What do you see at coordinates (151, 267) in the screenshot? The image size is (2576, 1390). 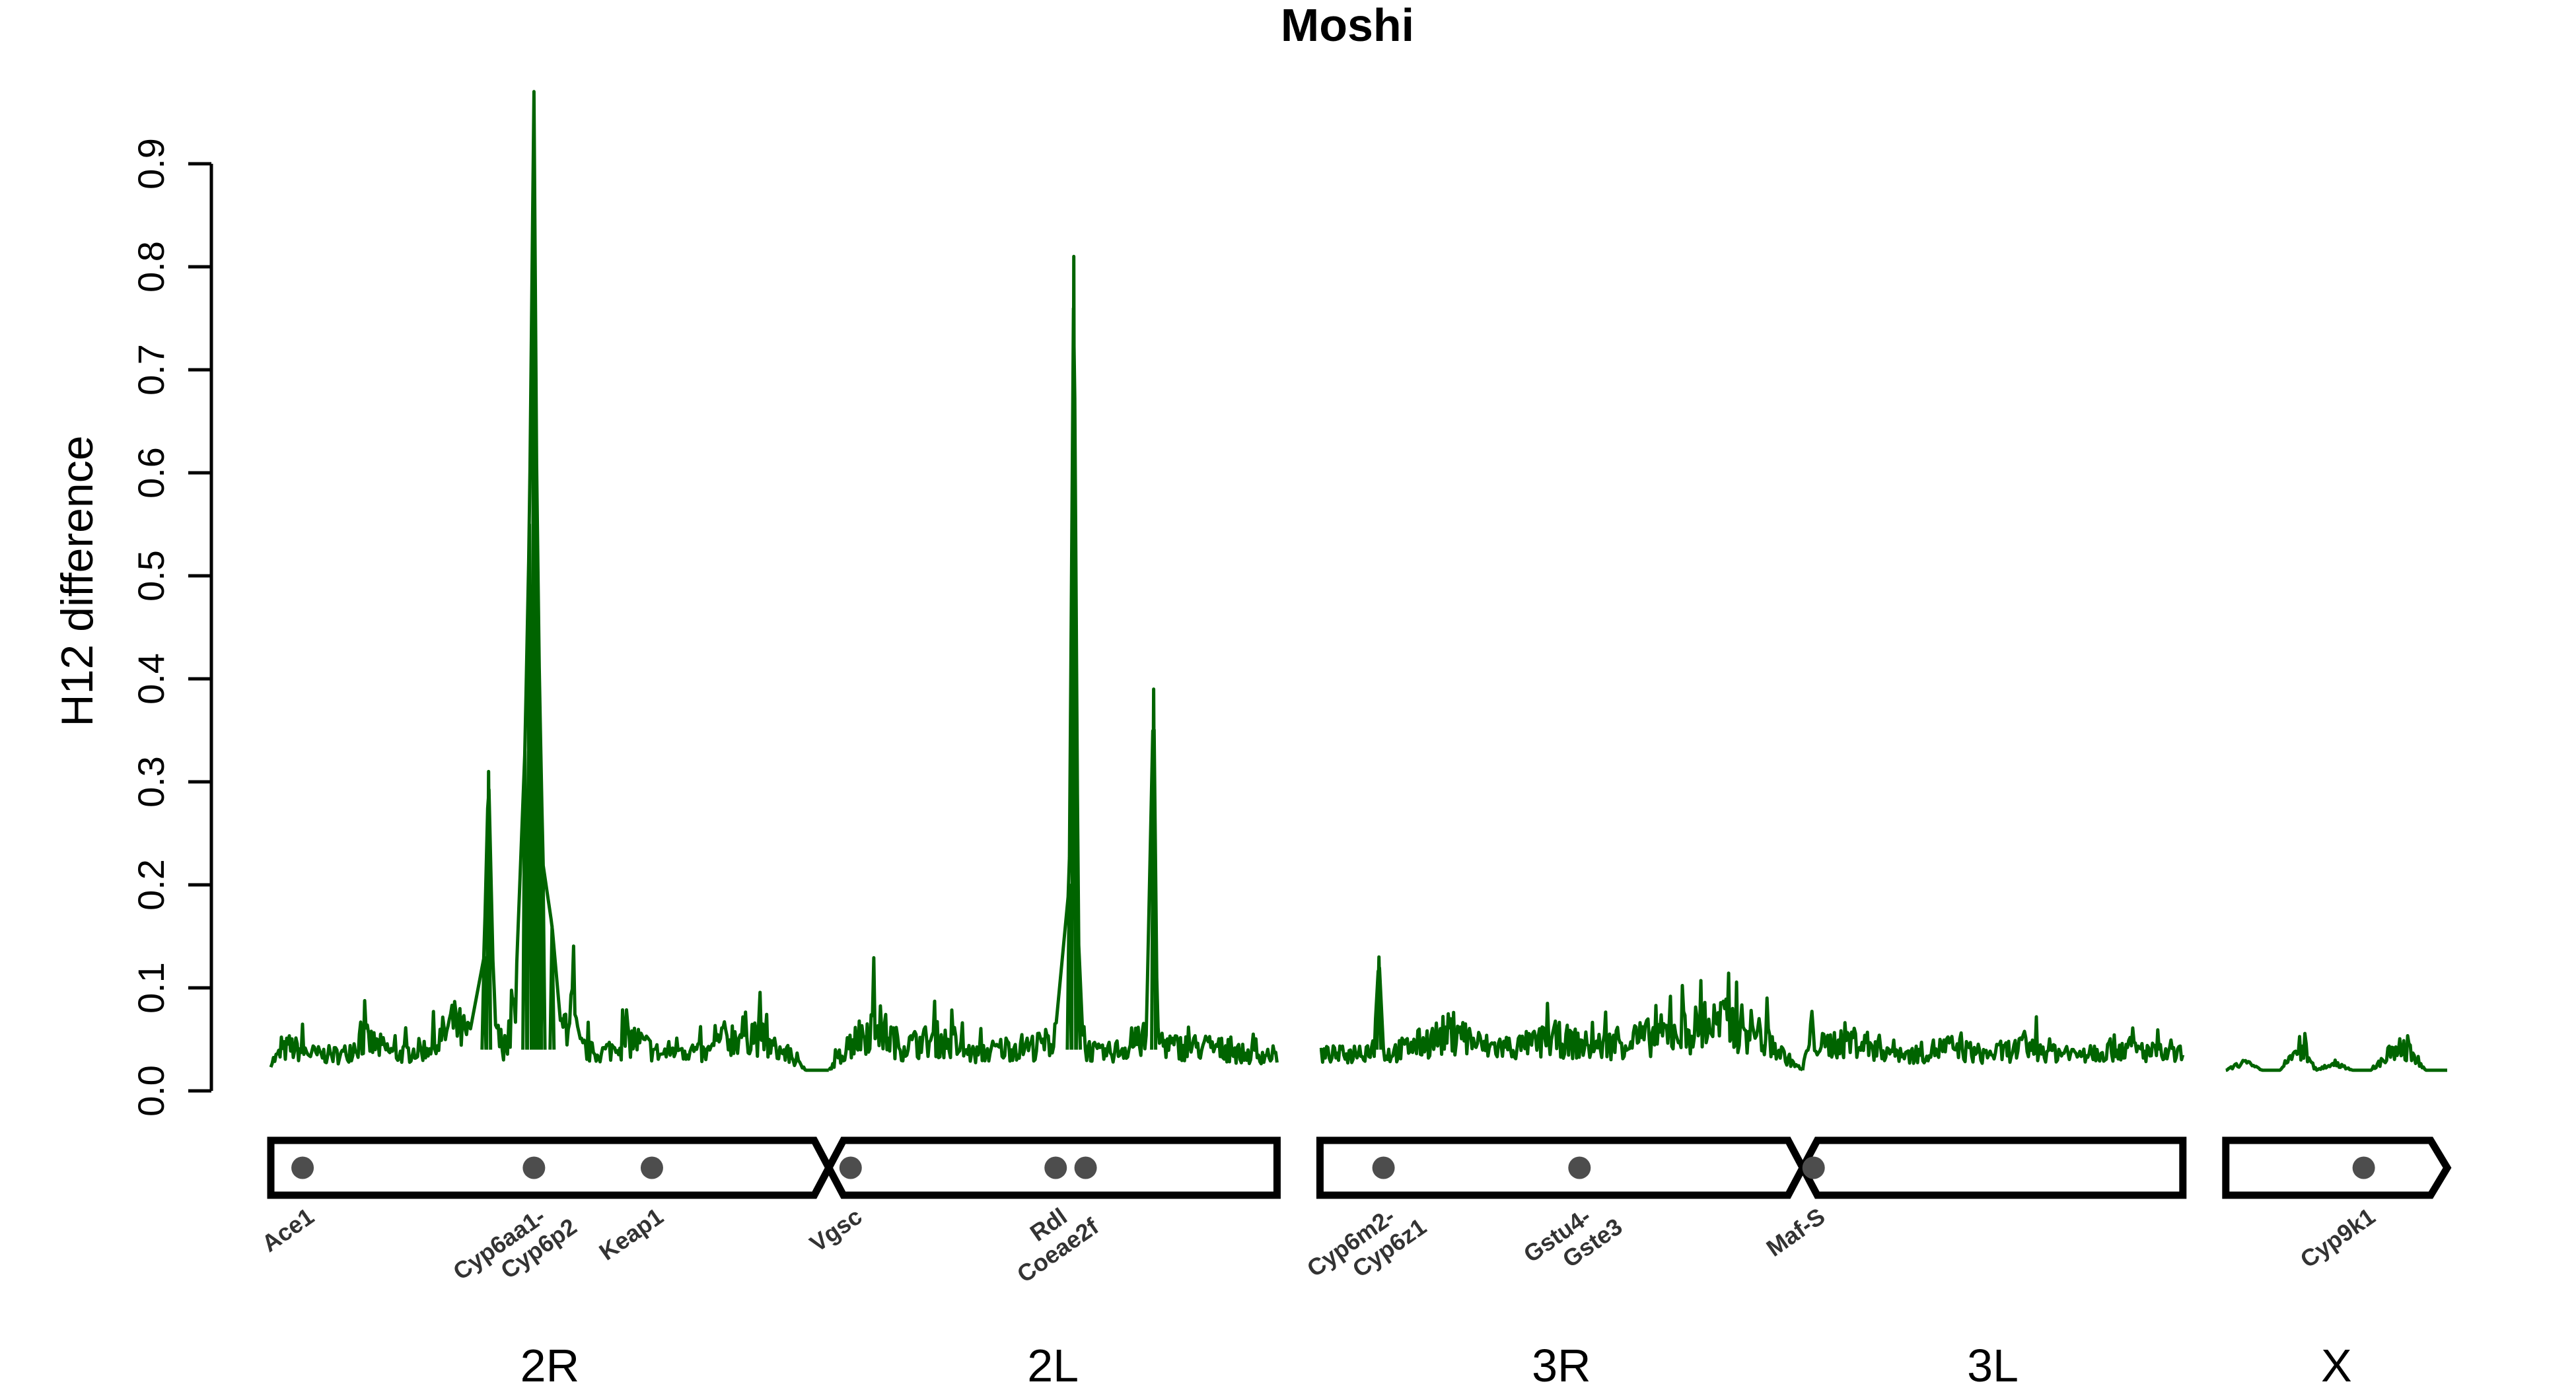 I see `y-tick-label: 0.8` at bounding box center [151, 267].